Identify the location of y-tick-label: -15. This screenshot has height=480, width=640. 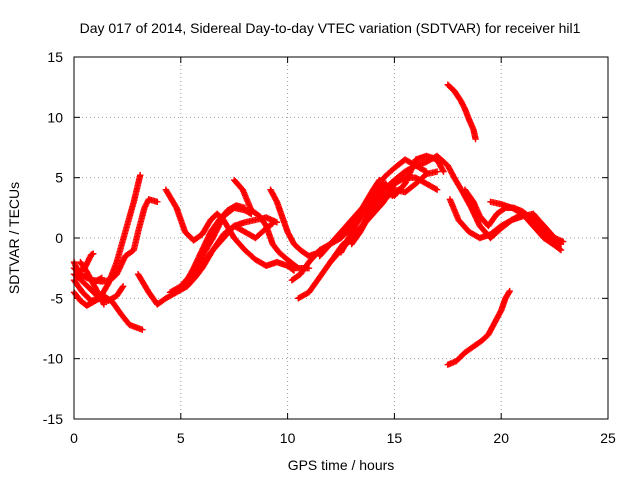
(53, 419).